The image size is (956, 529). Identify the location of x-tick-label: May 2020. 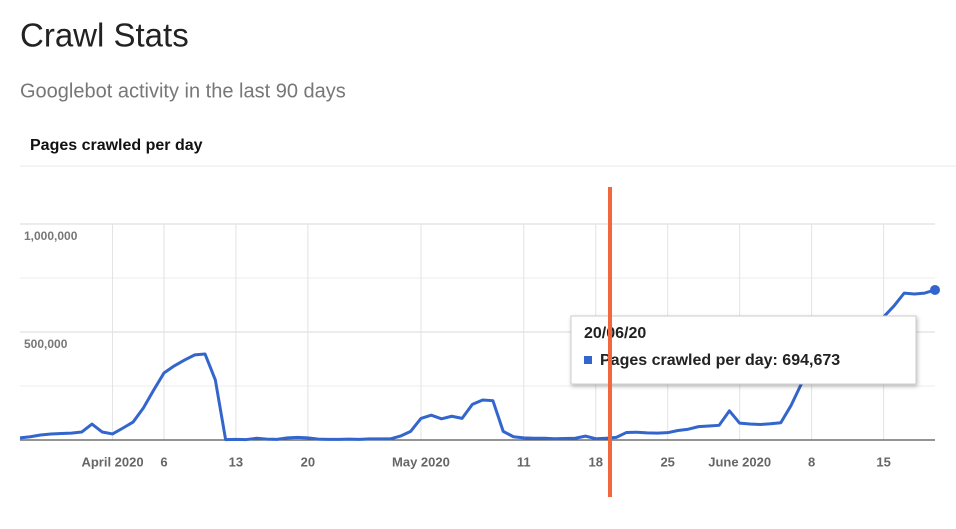
(421, 461).